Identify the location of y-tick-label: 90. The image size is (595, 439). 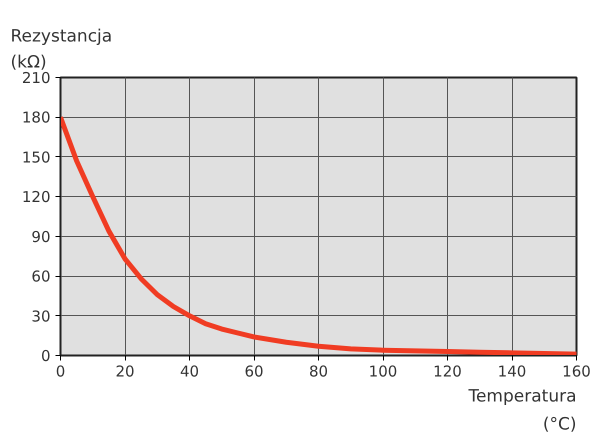
(41, 237).